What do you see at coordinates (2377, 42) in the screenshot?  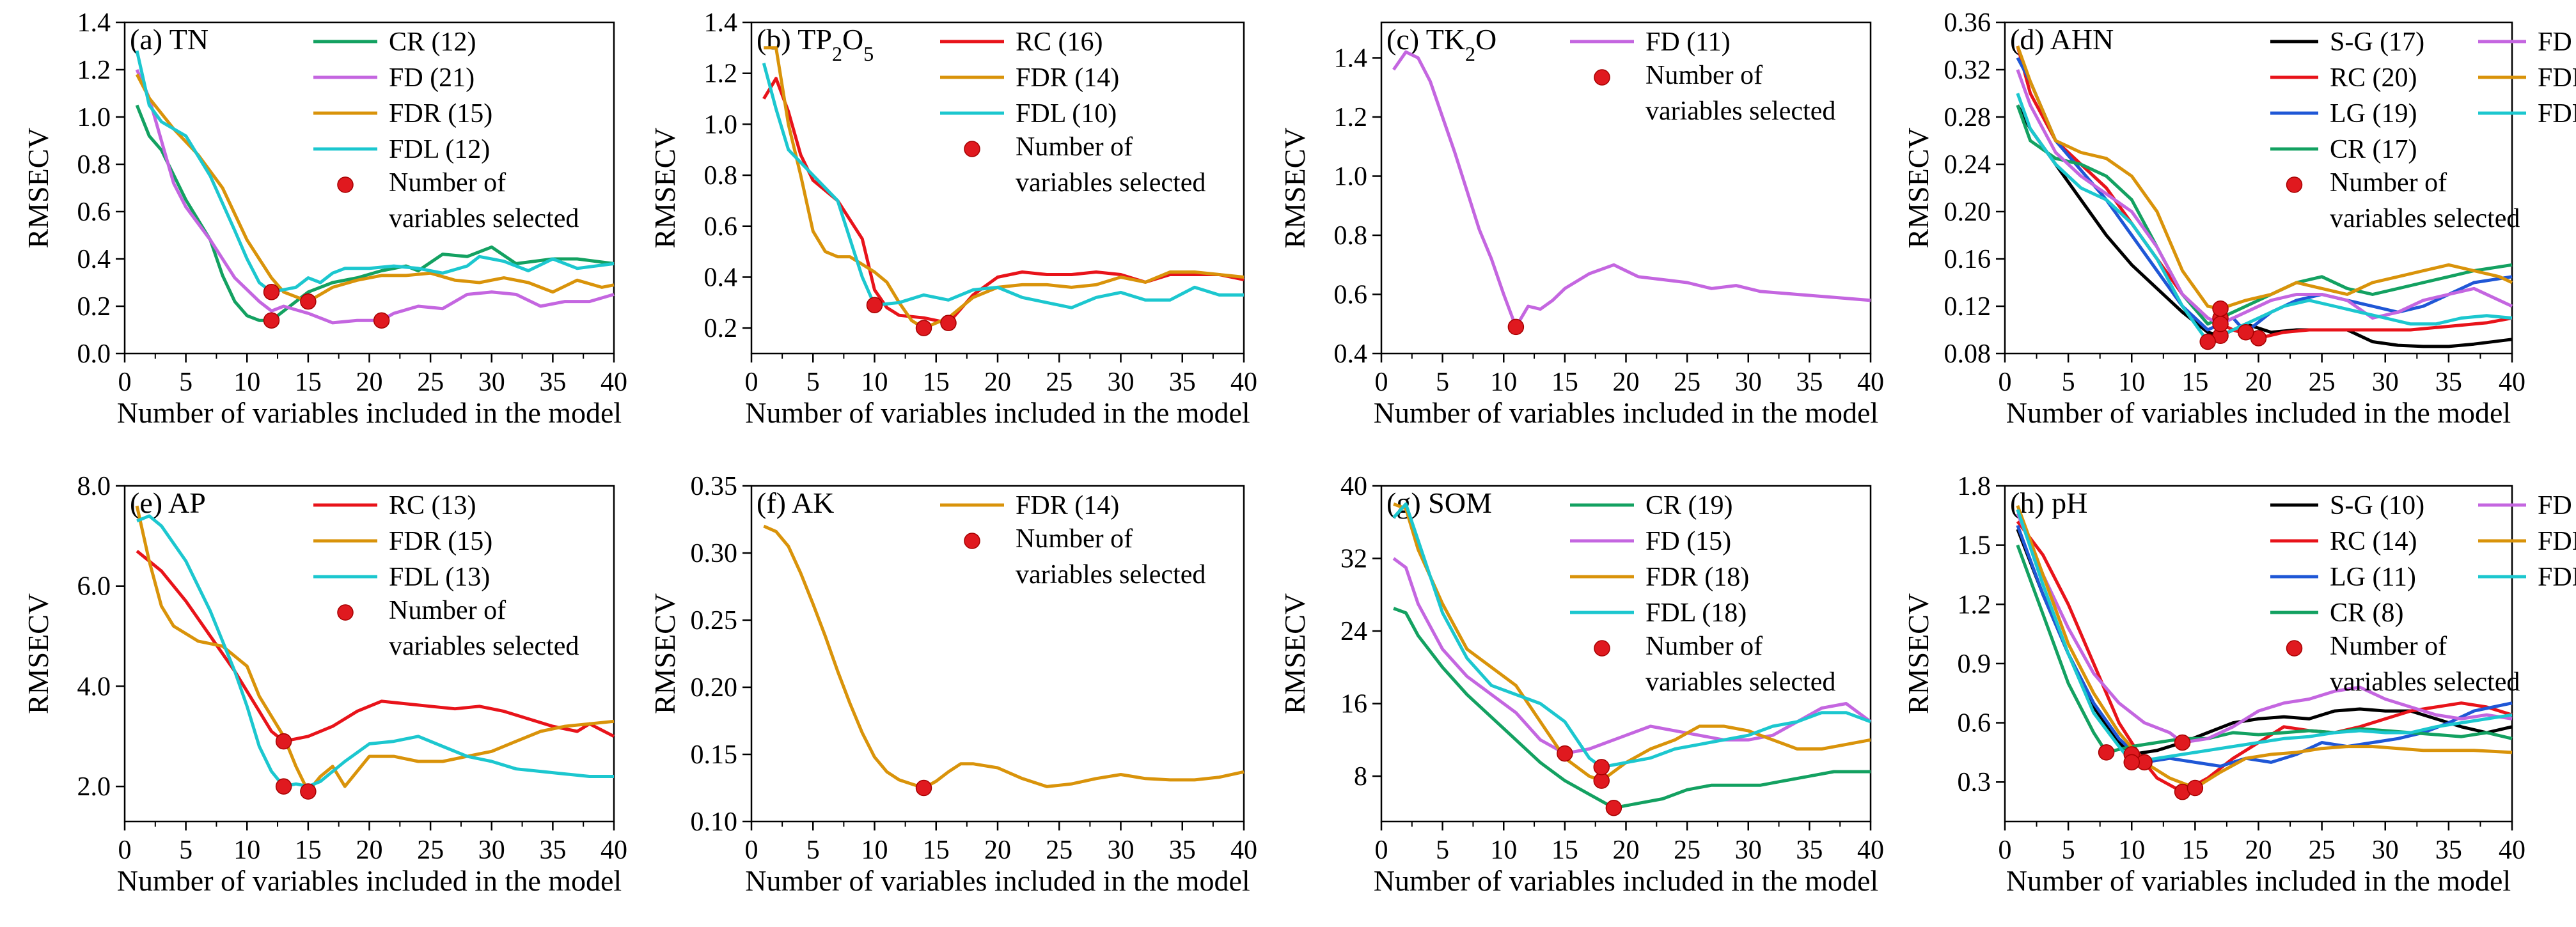 I see `legend-label-s-g: S-G (17)` at bounding box center [2377, 42].